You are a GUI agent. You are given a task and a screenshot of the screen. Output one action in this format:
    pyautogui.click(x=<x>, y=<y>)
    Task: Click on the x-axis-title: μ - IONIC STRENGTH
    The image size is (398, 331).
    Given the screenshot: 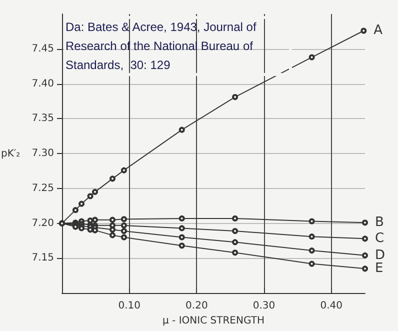 What is the action you would take?
    pyautogui.click(x=213, y=321)
    